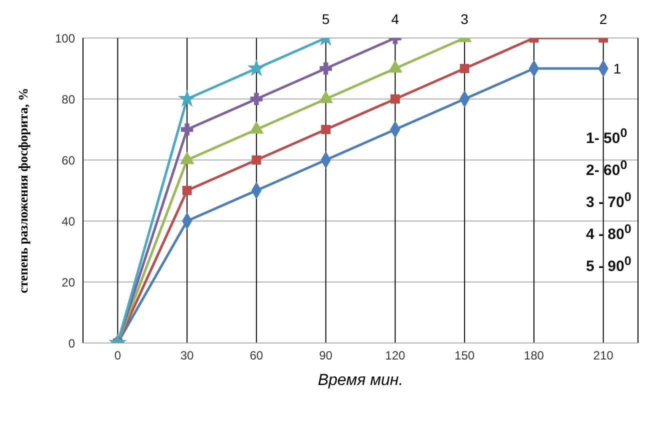  Describe the element at coordinates (607, 169) in the screenshot. I see `annotation: 2- 60$^{0}$` at that location.